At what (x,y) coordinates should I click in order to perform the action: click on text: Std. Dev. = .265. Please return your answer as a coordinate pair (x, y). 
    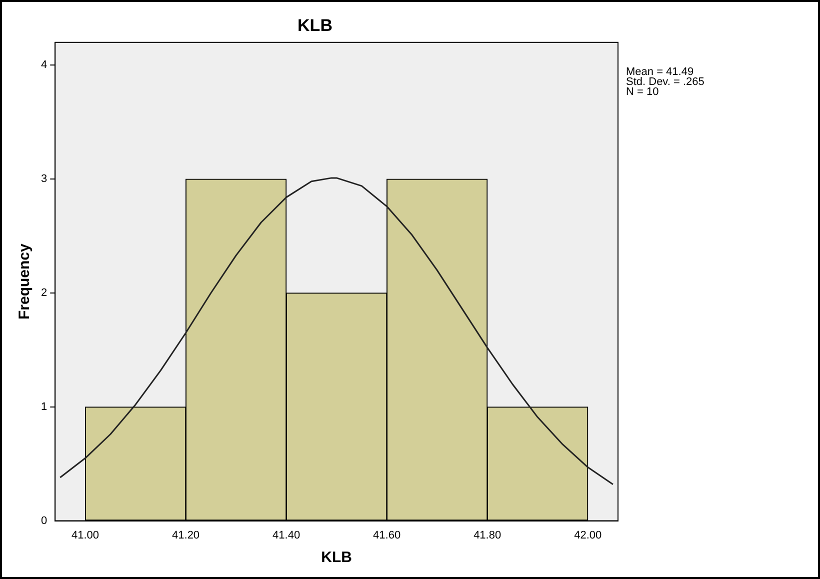
    Looking at the image, I should click on (665, 82).